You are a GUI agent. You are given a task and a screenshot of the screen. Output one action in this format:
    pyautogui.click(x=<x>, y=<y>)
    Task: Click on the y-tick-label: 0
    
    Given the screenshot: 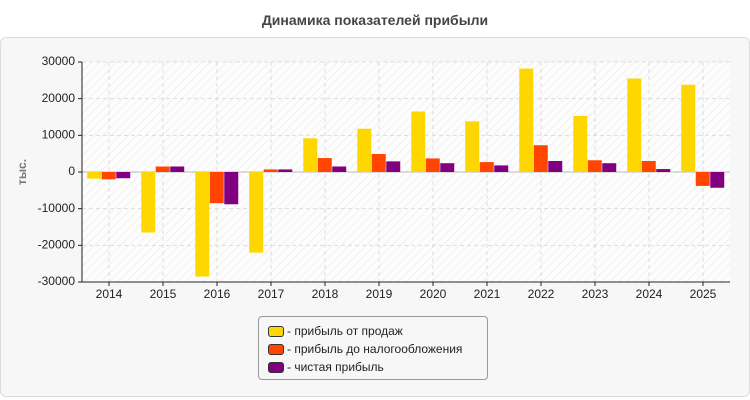 What is the action you would take?
    pyautogui.click(x=71, y=171)
    